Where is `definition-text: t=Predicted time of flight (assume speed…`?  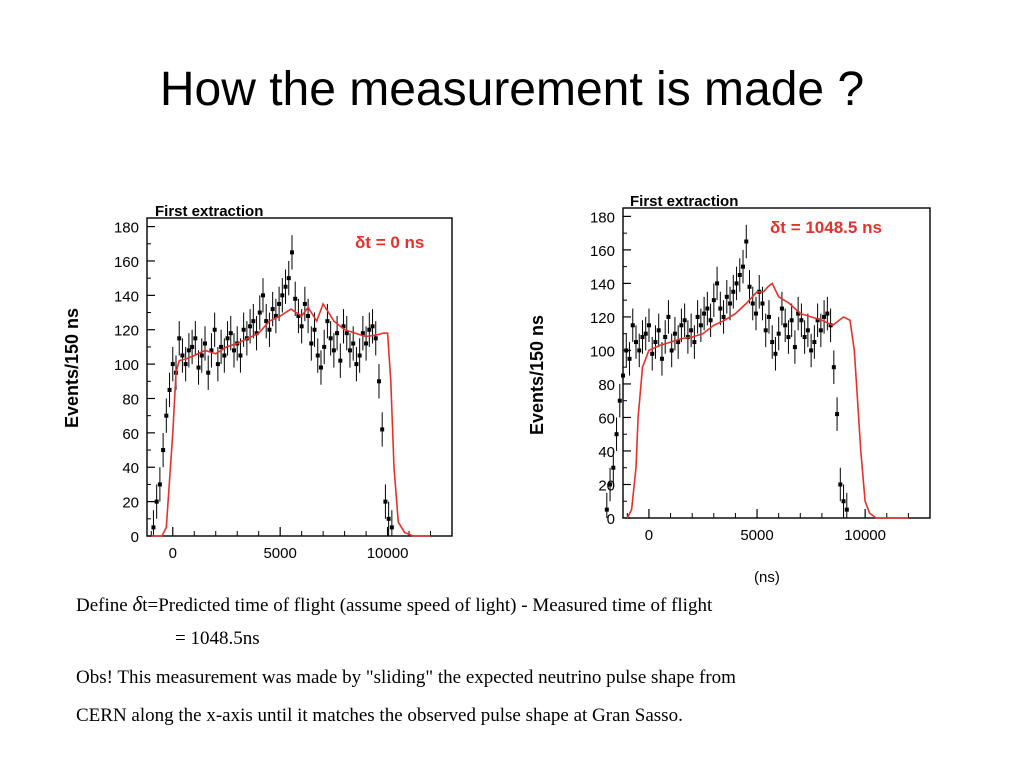 definition-text: t=Predicted time of flight (assume speed… is located at coordinates (427, 605).